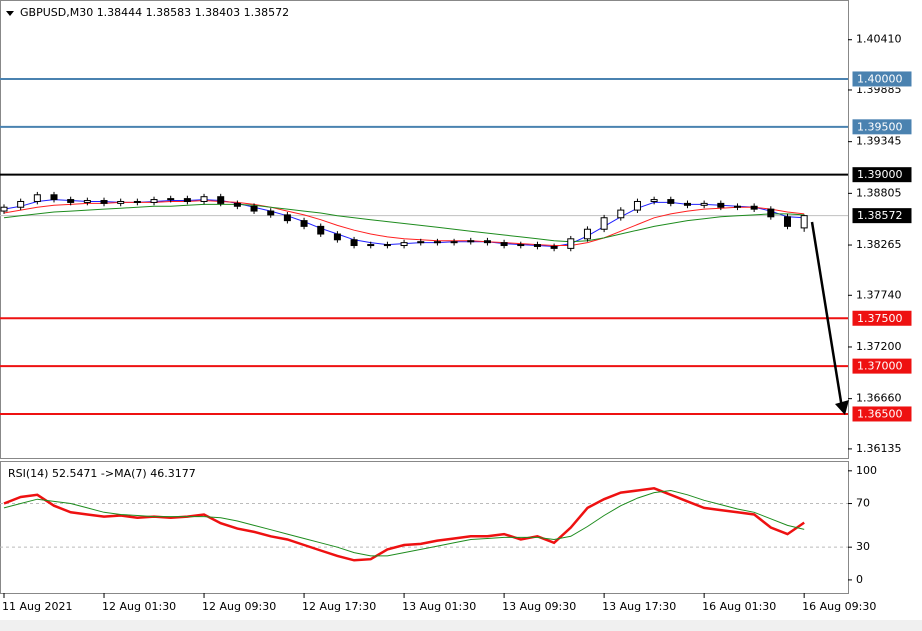 The height and width of the screenshot is (631, 922). What do you see at coordinates (842, 407) in the screenshot?
I see `arrow-head` at bounding box center [842, 407].